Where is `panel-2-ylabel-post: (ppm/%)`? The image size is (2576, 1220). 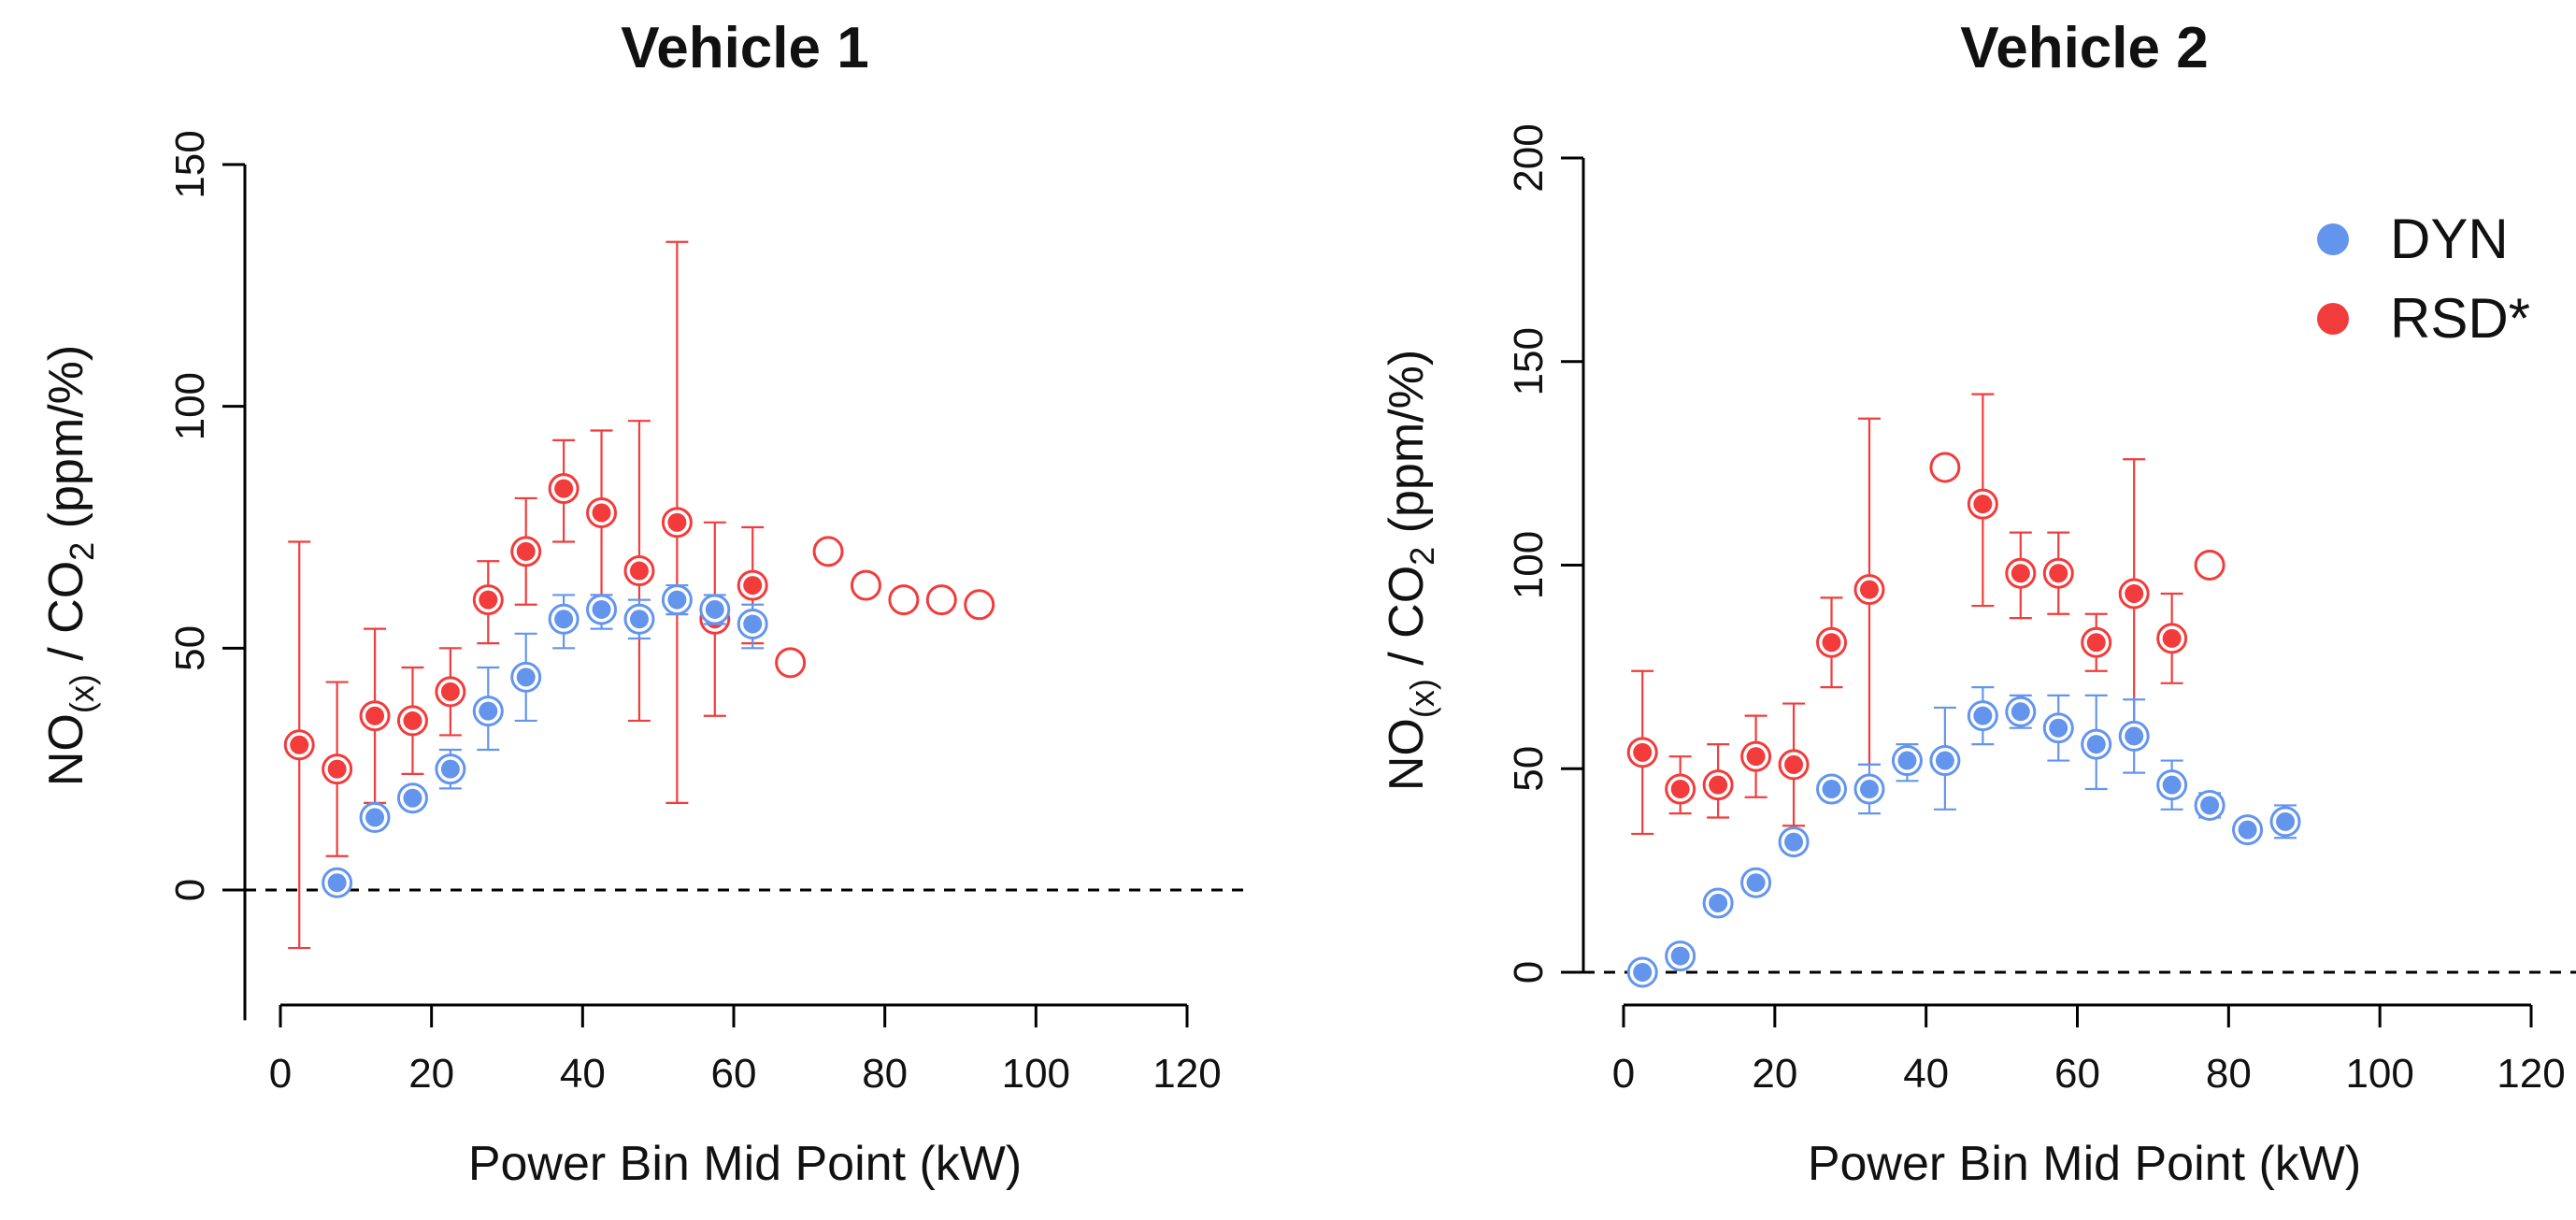 panel-2-ylabel-post: (ppm/%) is located at coordinates (1407, 448).